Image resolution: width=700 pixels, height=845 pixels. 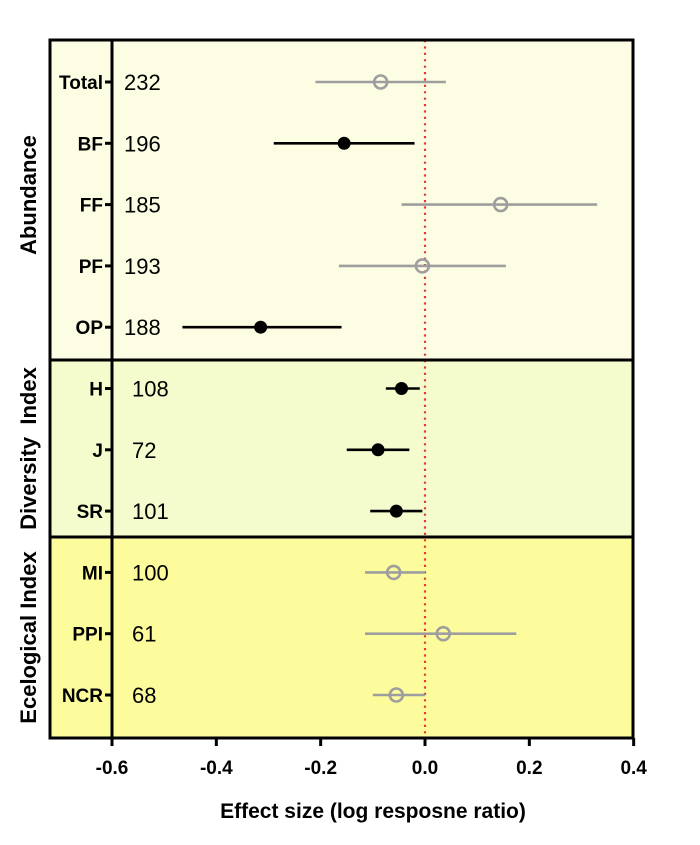 I want to click on category-label: BF, so click(x=90, y=144).